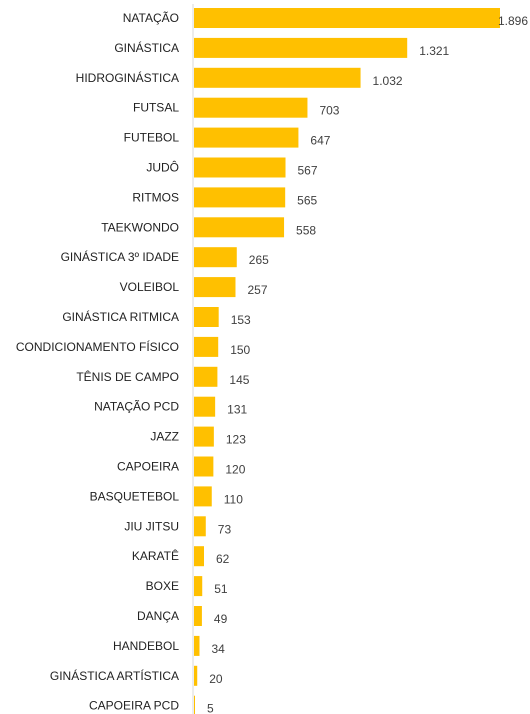  What do you see at coordinates (151, 526) in the screenshot?
I see `category-label: JIU JITSU` at bounding box center [151, 526].